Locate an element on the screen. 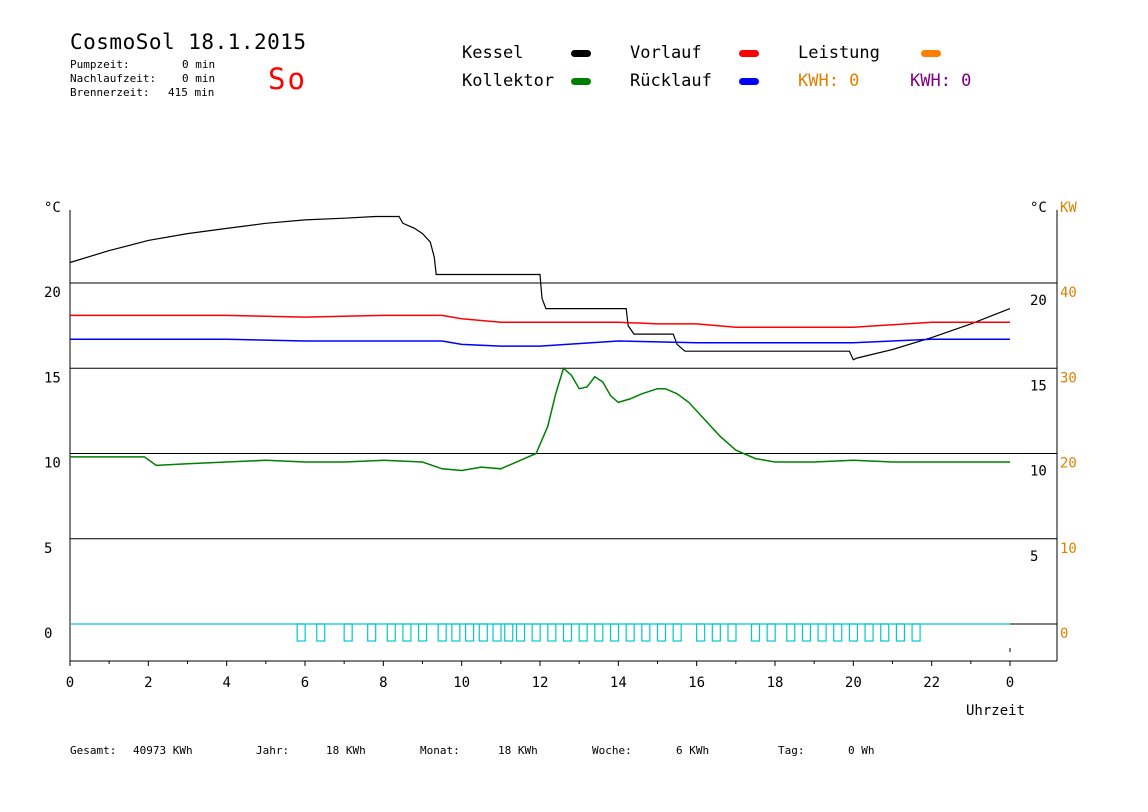  series-line-kessel is located at coordinates (540, 288).